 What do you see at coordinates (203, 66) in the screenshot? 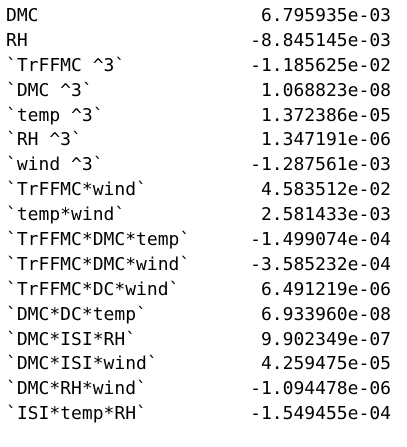
I see `coefficient-row: `TrFFMC ^3` -1.185625e-02` at bounding box center [203, 66].